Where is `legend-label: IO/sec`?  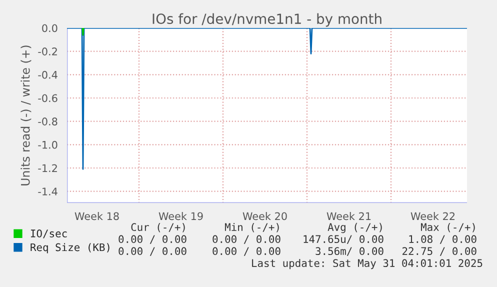 legend-label: IO/sec is located at coordinates (48, 234).